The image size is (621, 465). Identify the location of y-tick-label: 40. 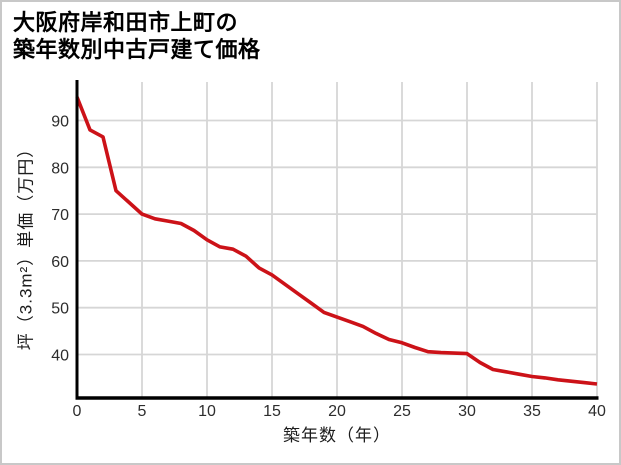
(60, 356).